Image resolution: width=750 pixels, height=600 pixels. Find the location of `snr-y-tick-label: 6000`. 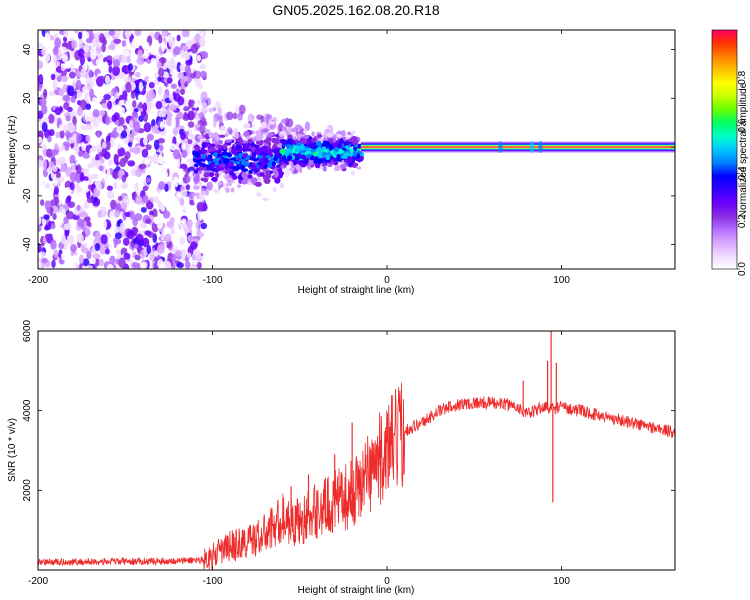

snr-y-tick-label: 6000 is located at coordinates (27, 330).